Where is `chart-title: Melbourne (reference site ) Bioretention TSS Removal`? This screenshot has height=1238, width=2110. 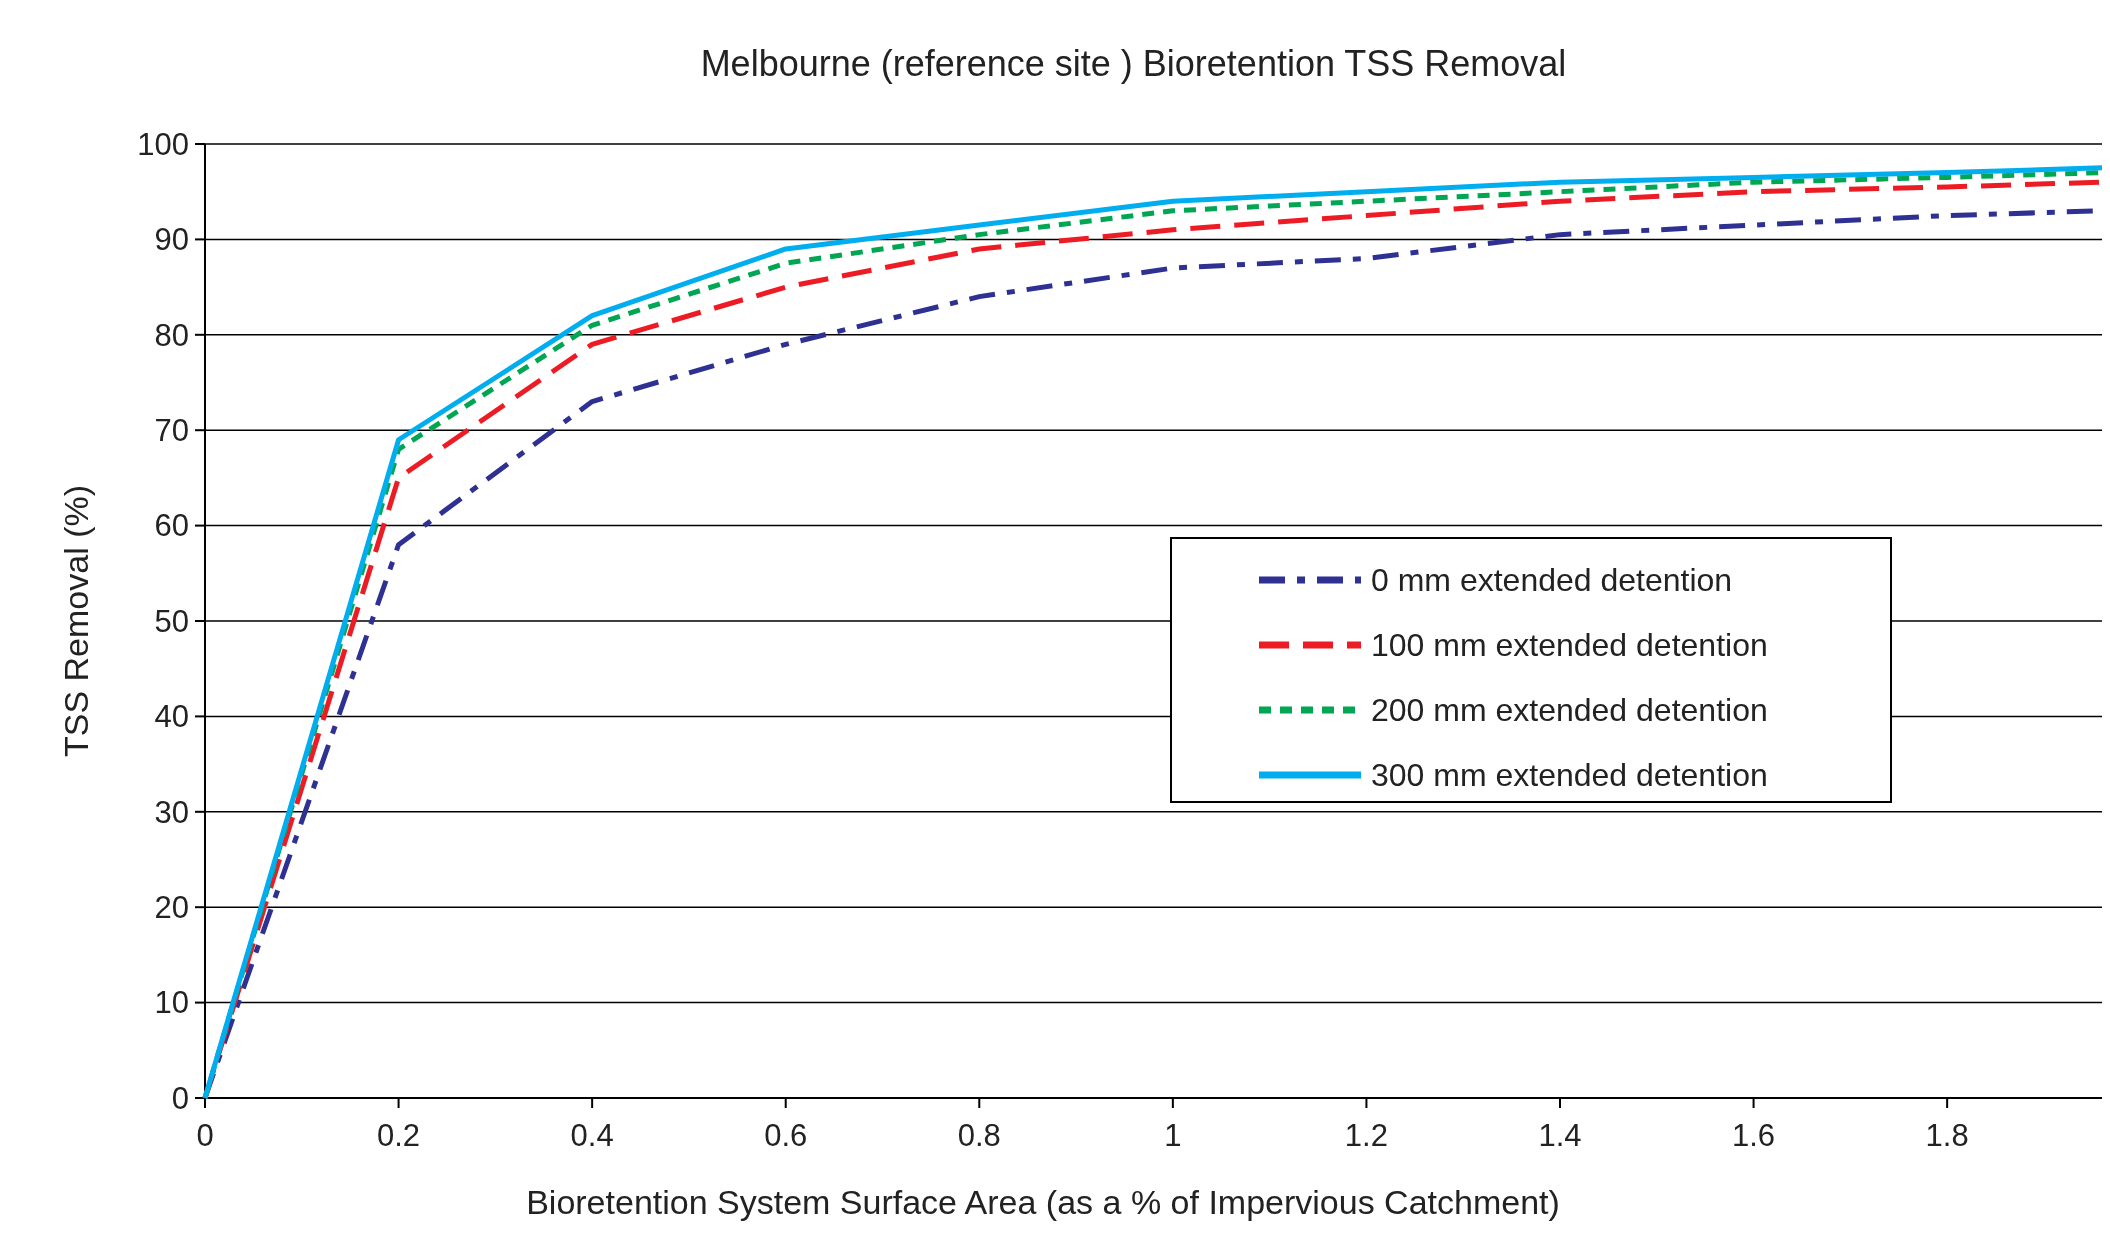
chart-title: Melbourne (reference site ) Bioretention TSS Removal is located at coordinates (1133, 63).